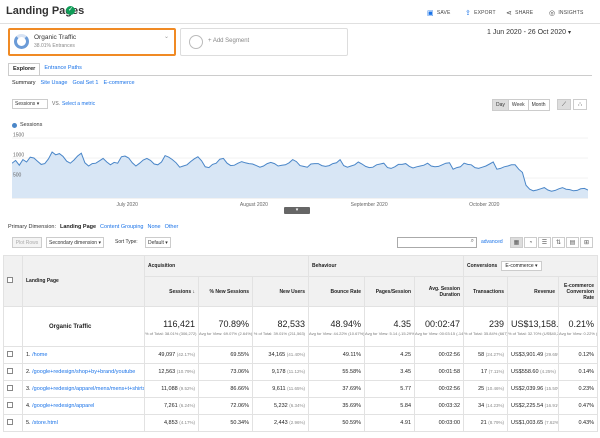 The width and height of the screenshot is (600, 438). I want to click on sort-type-select: Default ▾, so click(158, 242).